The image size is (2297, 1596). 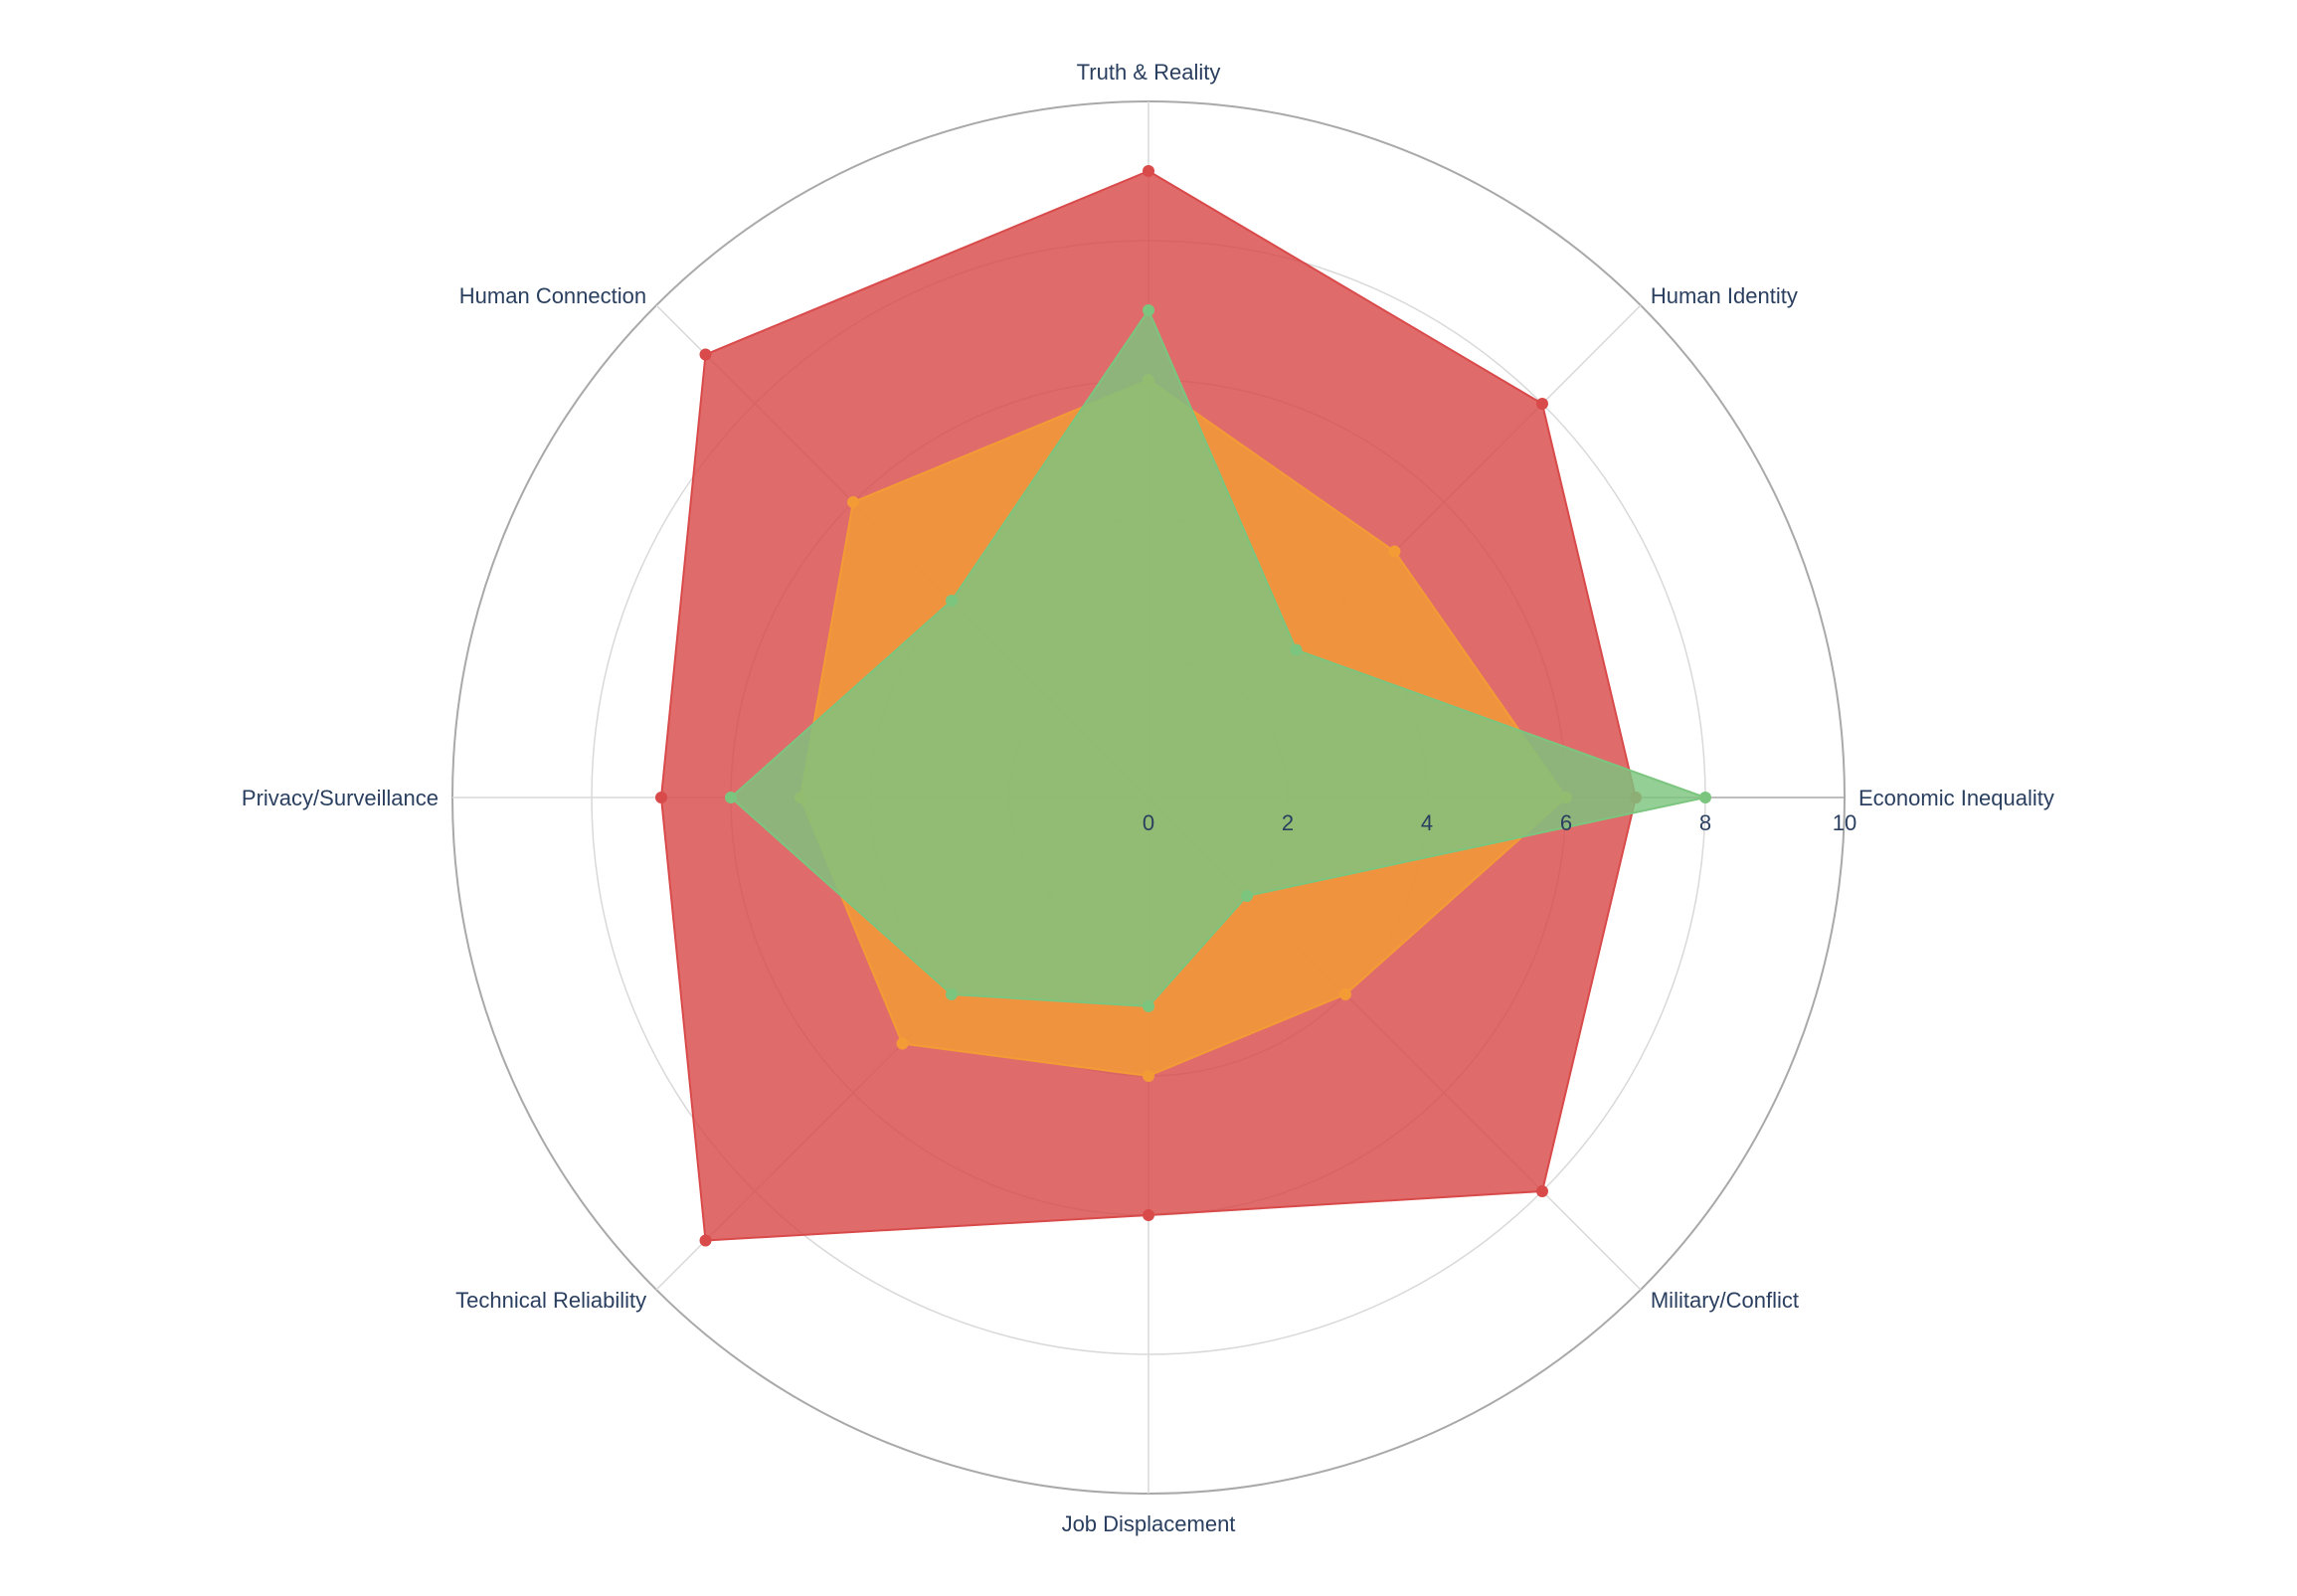 What do you see at coordinates (550, 1301) in the screenshot?
I see `axis-label: Technical Reliability` at bounding box center [550, 1301].